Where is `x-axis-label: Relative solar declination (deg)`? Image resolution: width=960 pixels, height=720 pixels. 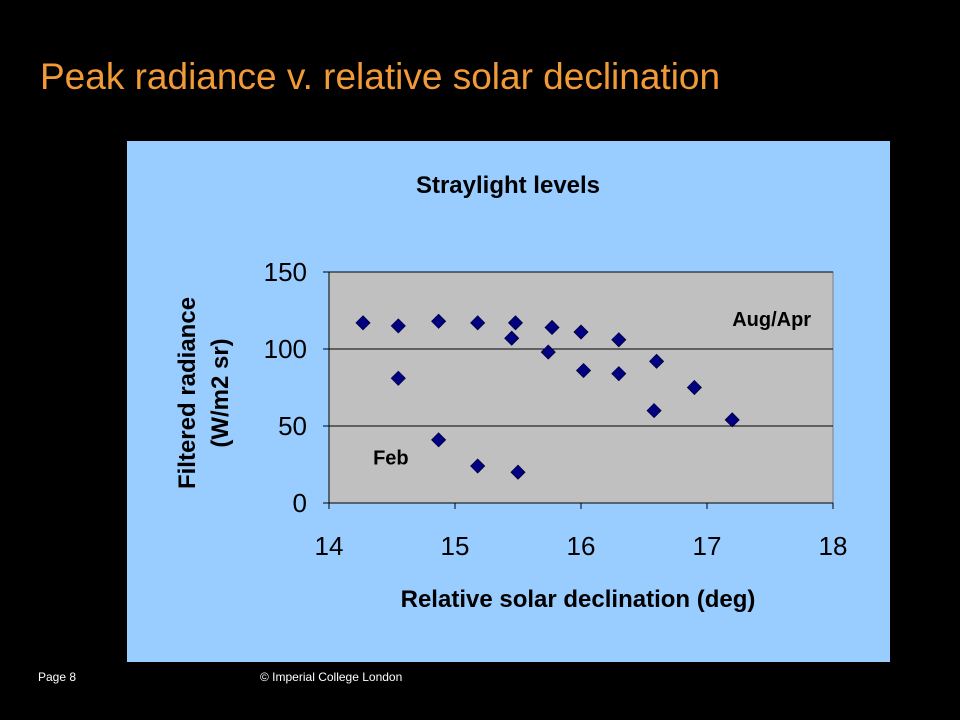 x-axis-label: Relative solar declination (deg) is located at coordinates (578, 599).